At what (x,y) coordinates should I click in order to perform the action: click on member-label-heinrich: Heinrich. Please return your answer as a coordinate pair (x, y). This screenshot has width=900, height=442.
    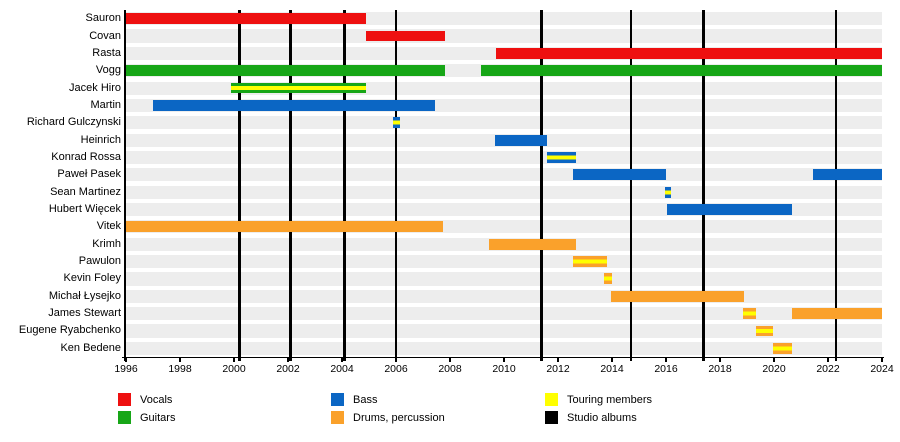
    Looking at the image, I should click on (100, 139).